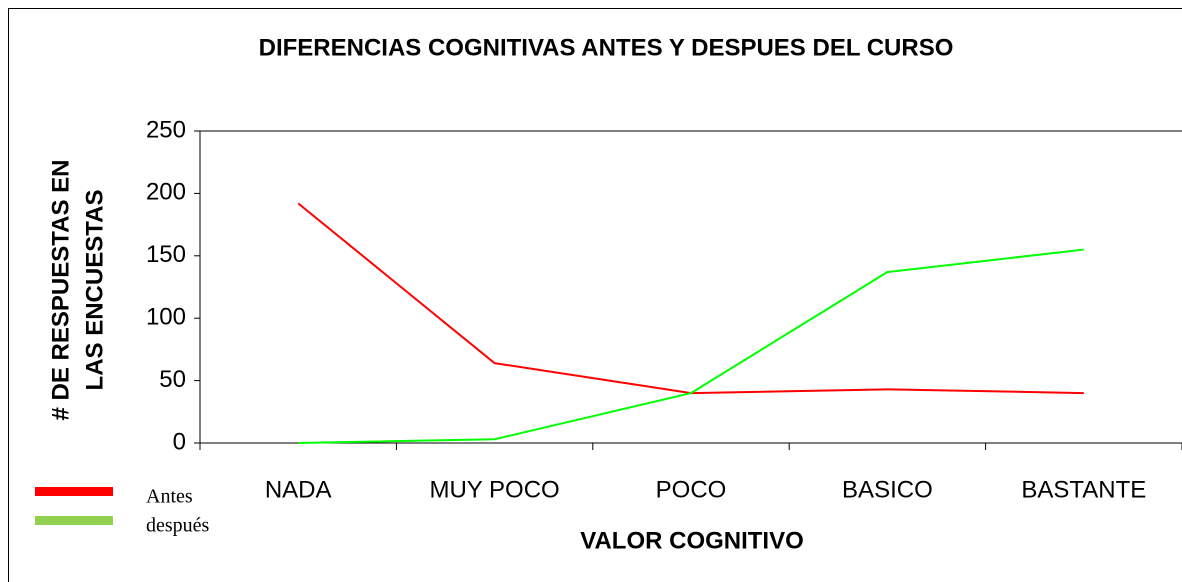 Image resolution: width=1182 pixels, height=582 pixels. Describe the element at coordinates (887, 489) in the screenshot. I see `x-tick-label: BASICO` at that location.